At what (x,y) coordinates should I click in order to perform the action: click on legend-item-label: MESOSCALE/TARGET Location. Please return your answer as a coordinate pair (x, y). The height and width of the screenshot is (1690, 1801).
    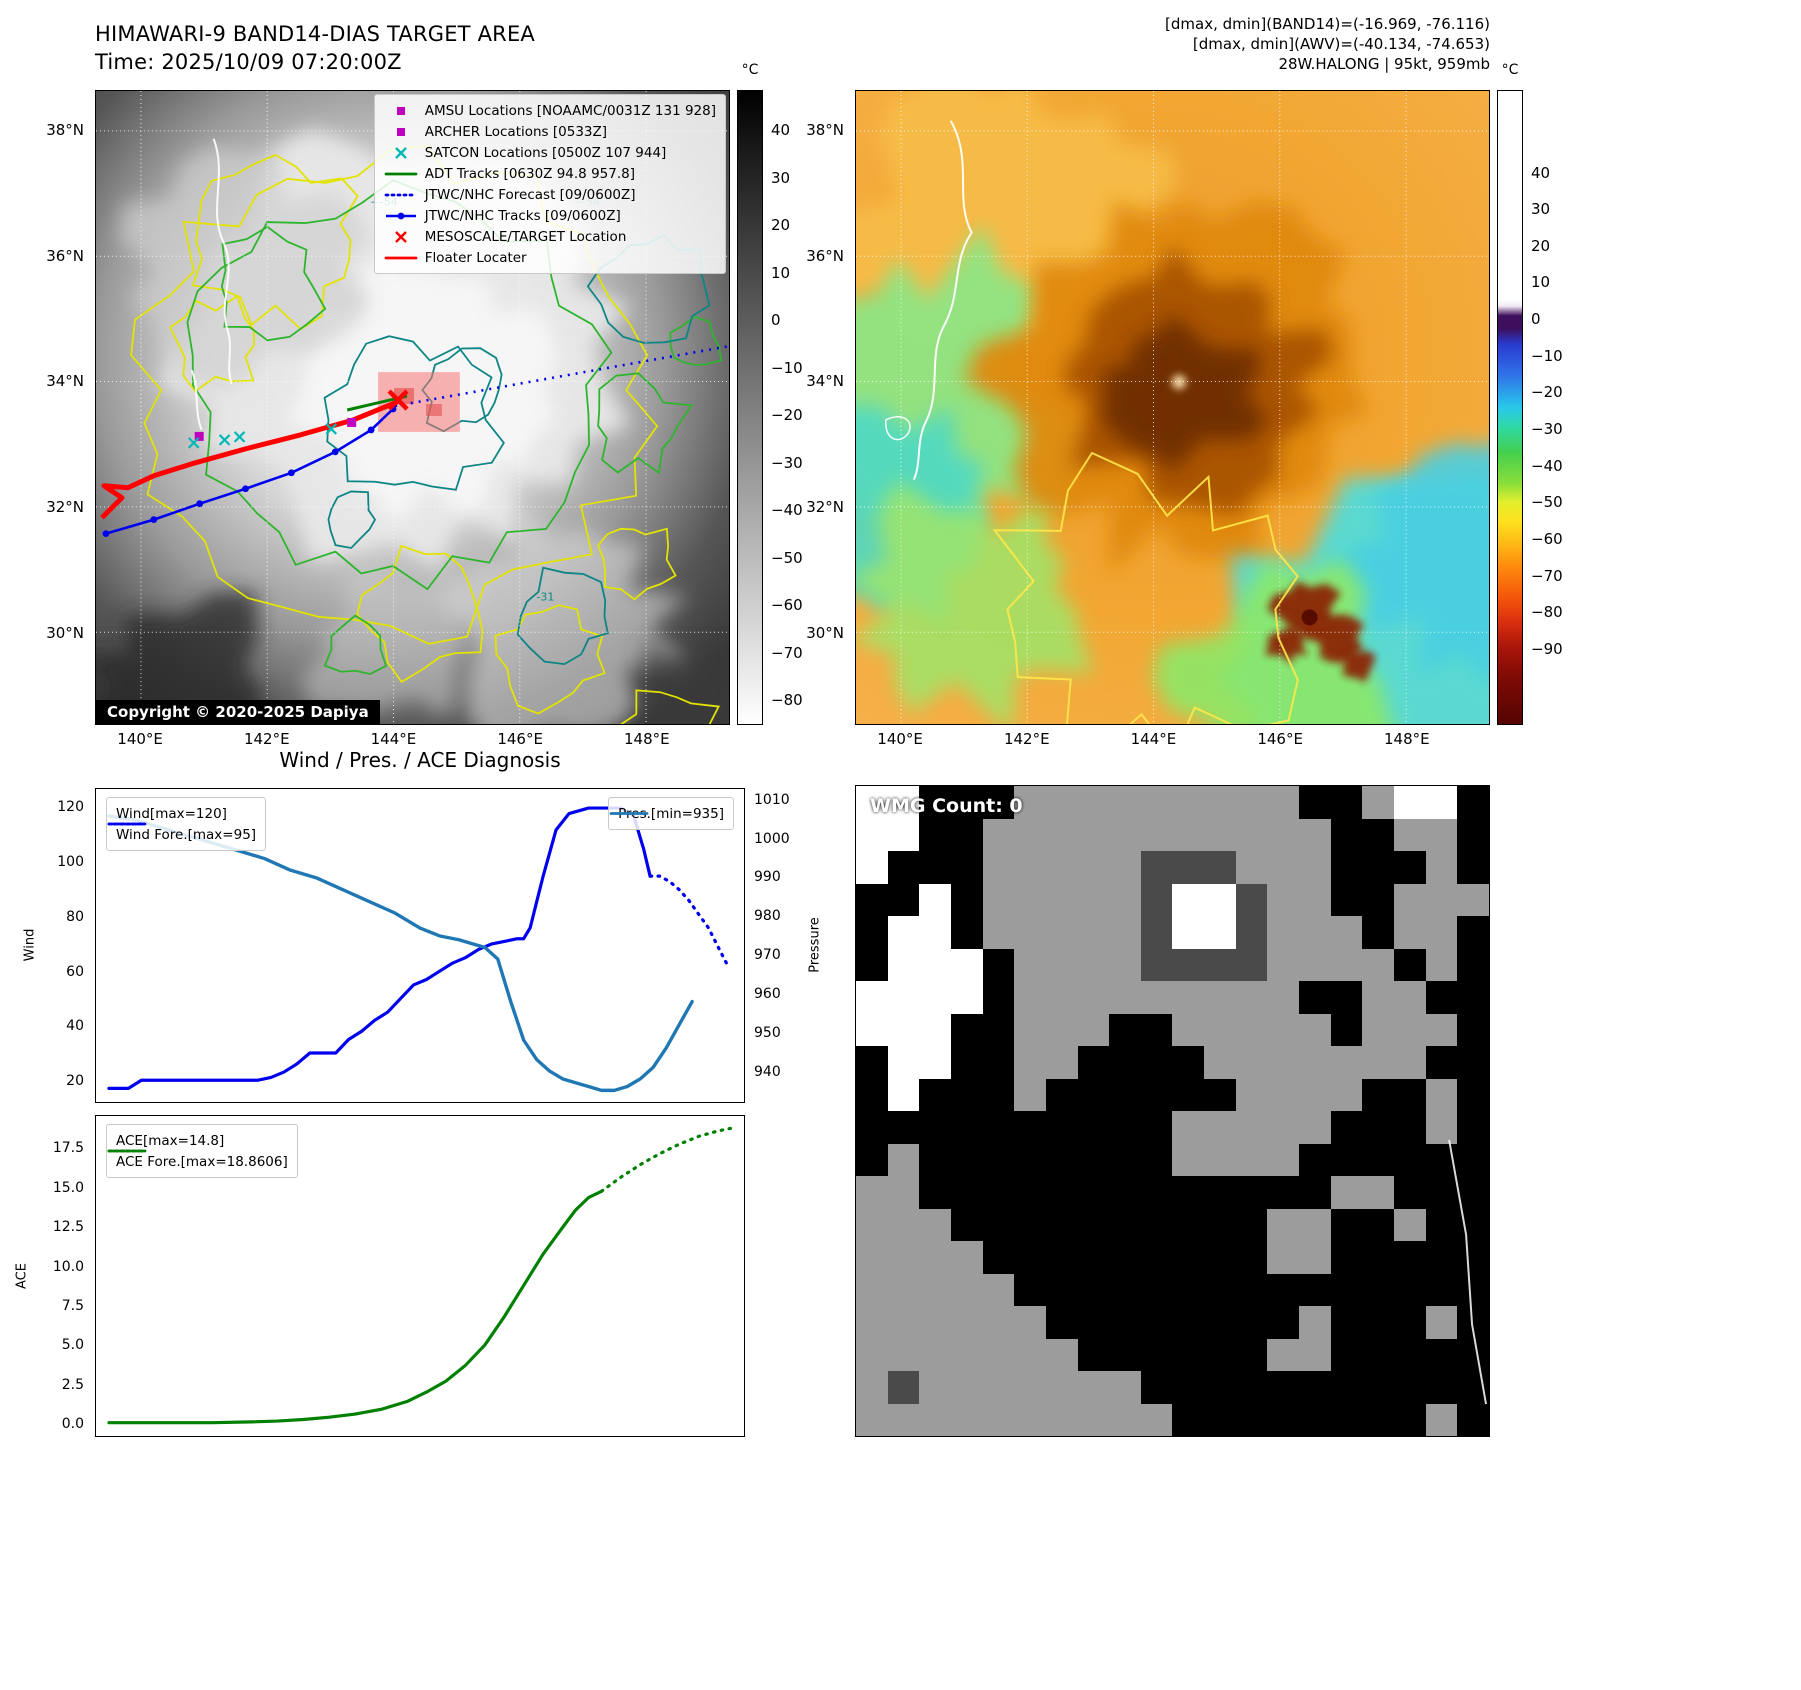
    Looking at the image, I should click on (525, 236).